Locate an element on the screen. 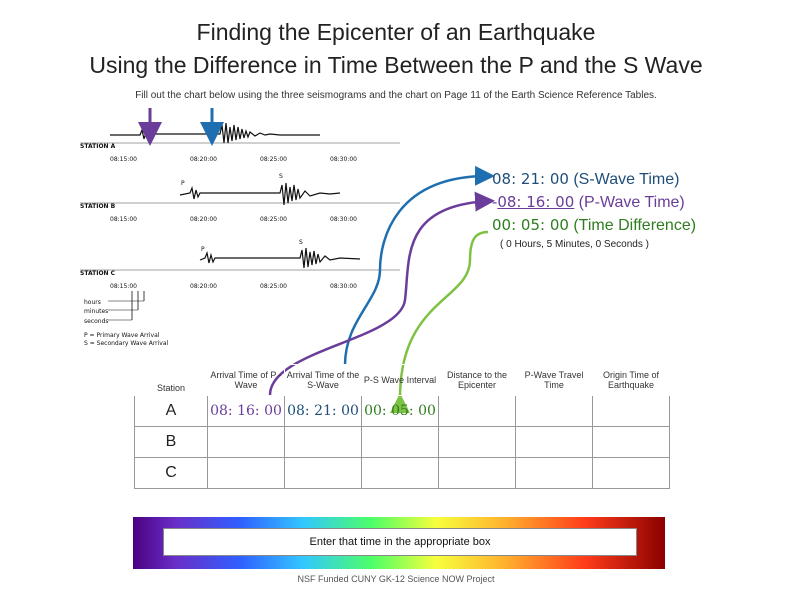 The width and height of the screenshot is (792, 612). station-b-time-3: 08:30:00 is located at coordinates (343, 219).